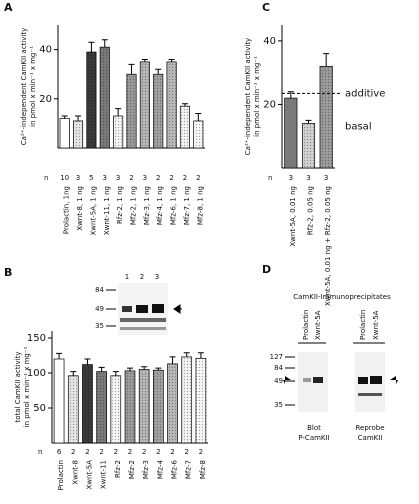 This screenshot has height=504, width=419. What do you see at coordinates (365, 93) in the screenshot?
I see `annotation: additive` at bounding box center [365, 93].